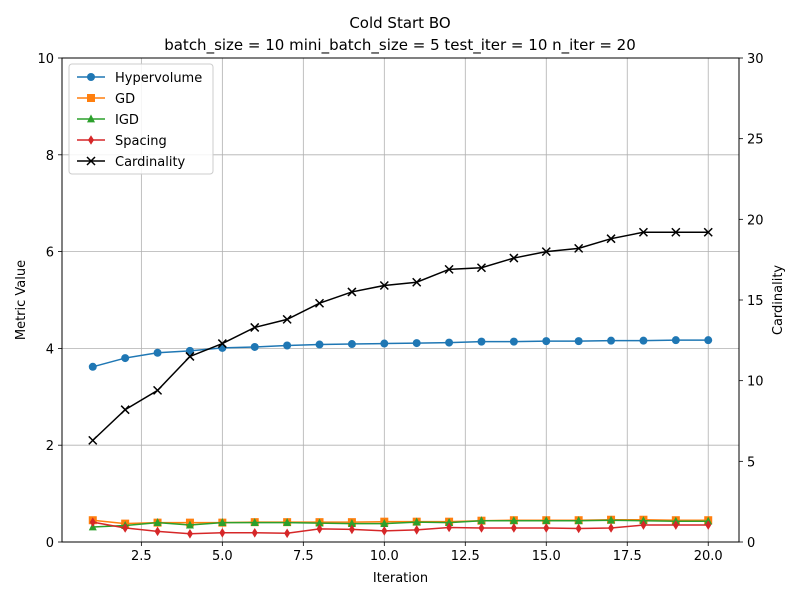 The height and width of the screenshot is (600, 800). What do you see at coordinates (222, 556) in the screenshot?
I see `x-tick-label: 5.0` at bounding box center [222, 556].